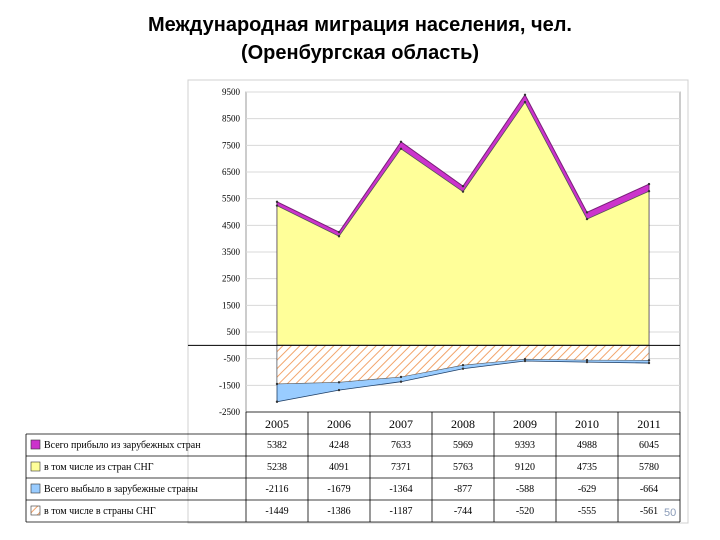 The image size is (720, 540). What do you see at coordinates (359, 25) in the screenshot?
I see `chart-title-line1: Международная миграция населения, чел.` at bounding box center [359, 25].